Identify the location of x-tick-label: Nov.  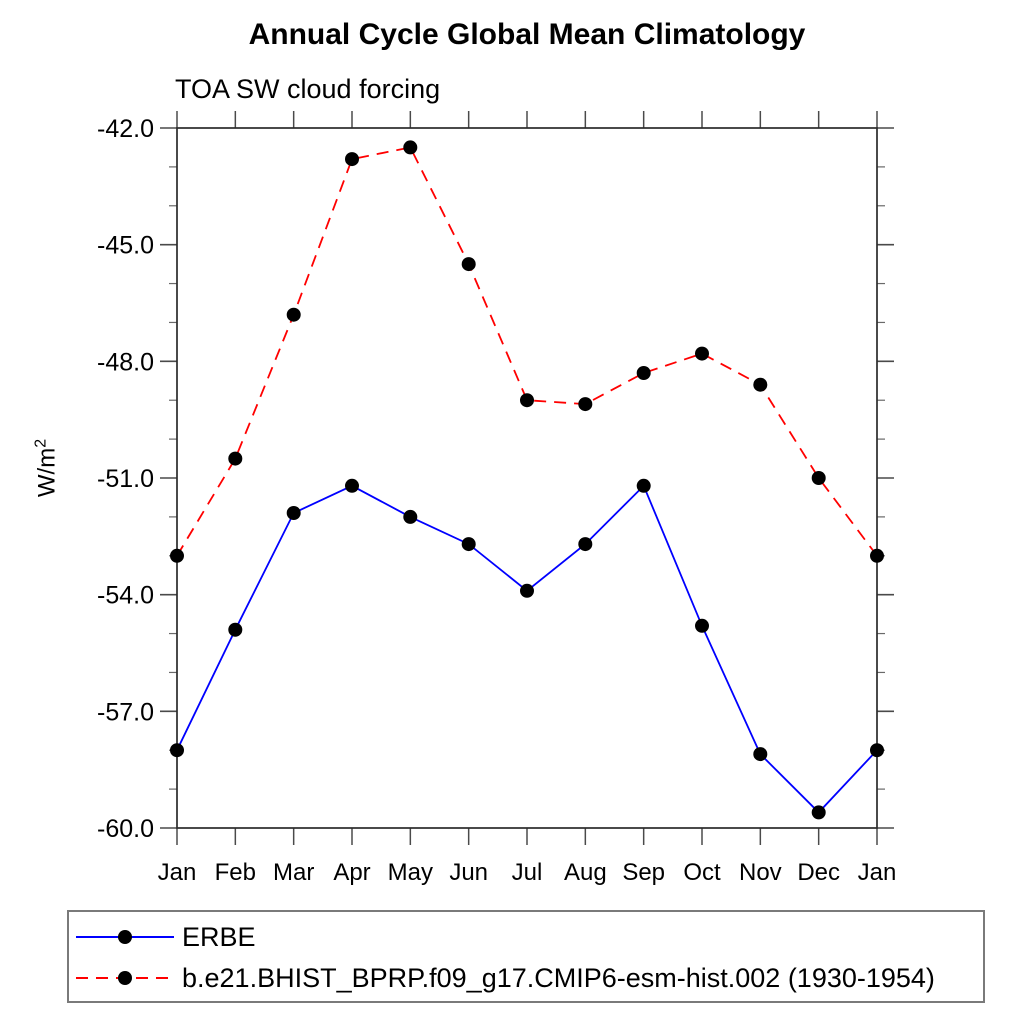
(760, 872).